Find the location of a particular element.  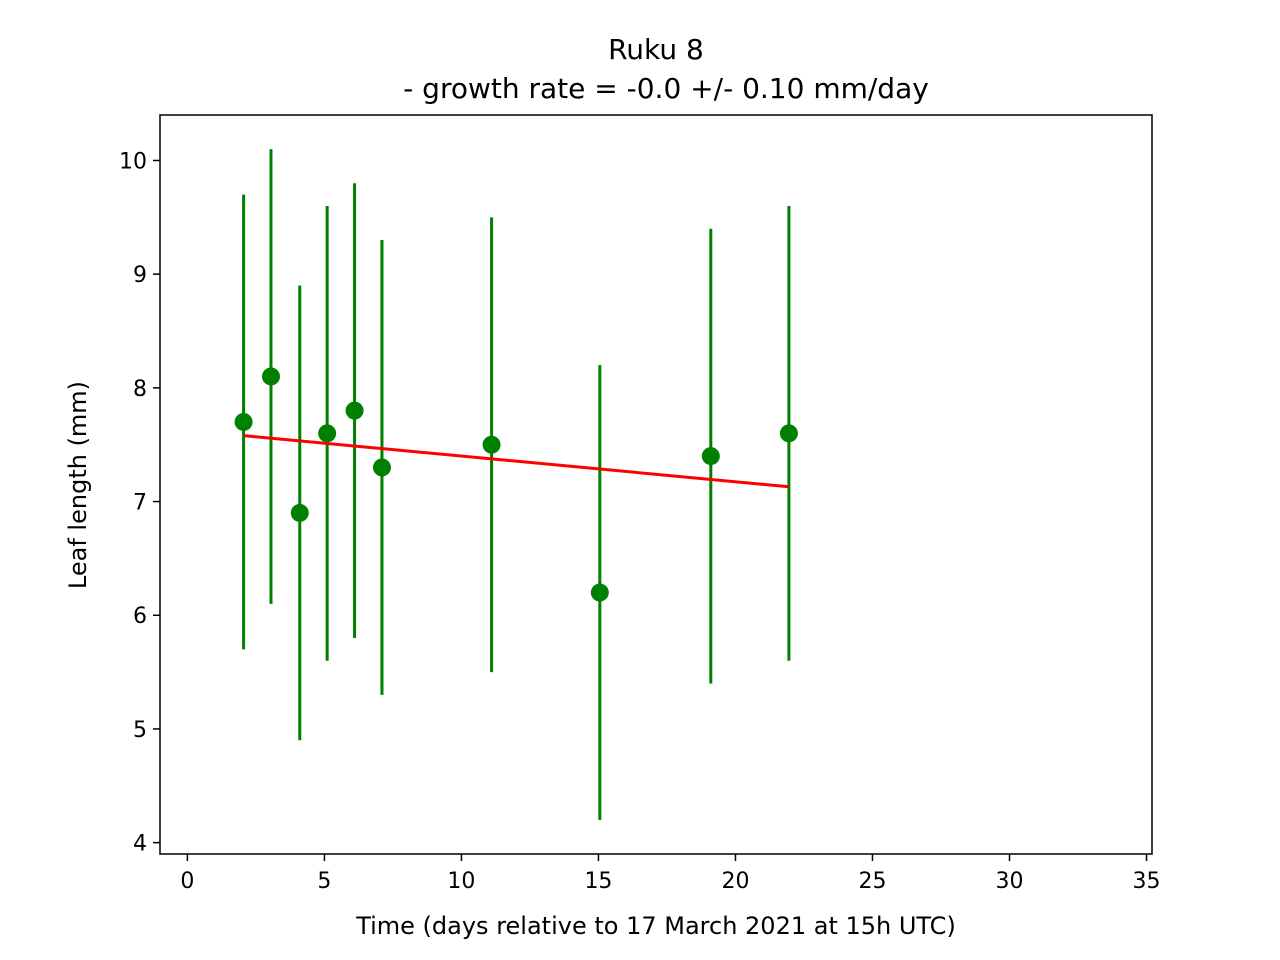

y-tick-label: 4 is located at coordinates (140, 844).